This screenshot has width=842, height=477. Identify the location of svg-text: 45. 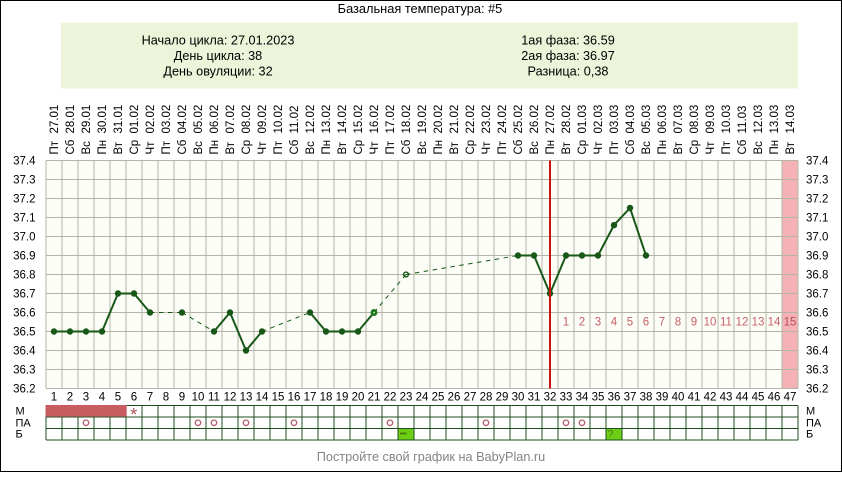
(758, 398).